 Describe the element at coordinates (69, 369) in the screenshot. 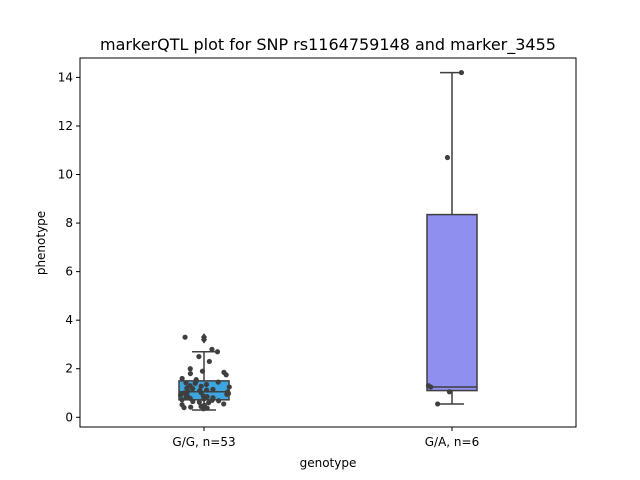

I see `y-tick-label: 2` at that location.